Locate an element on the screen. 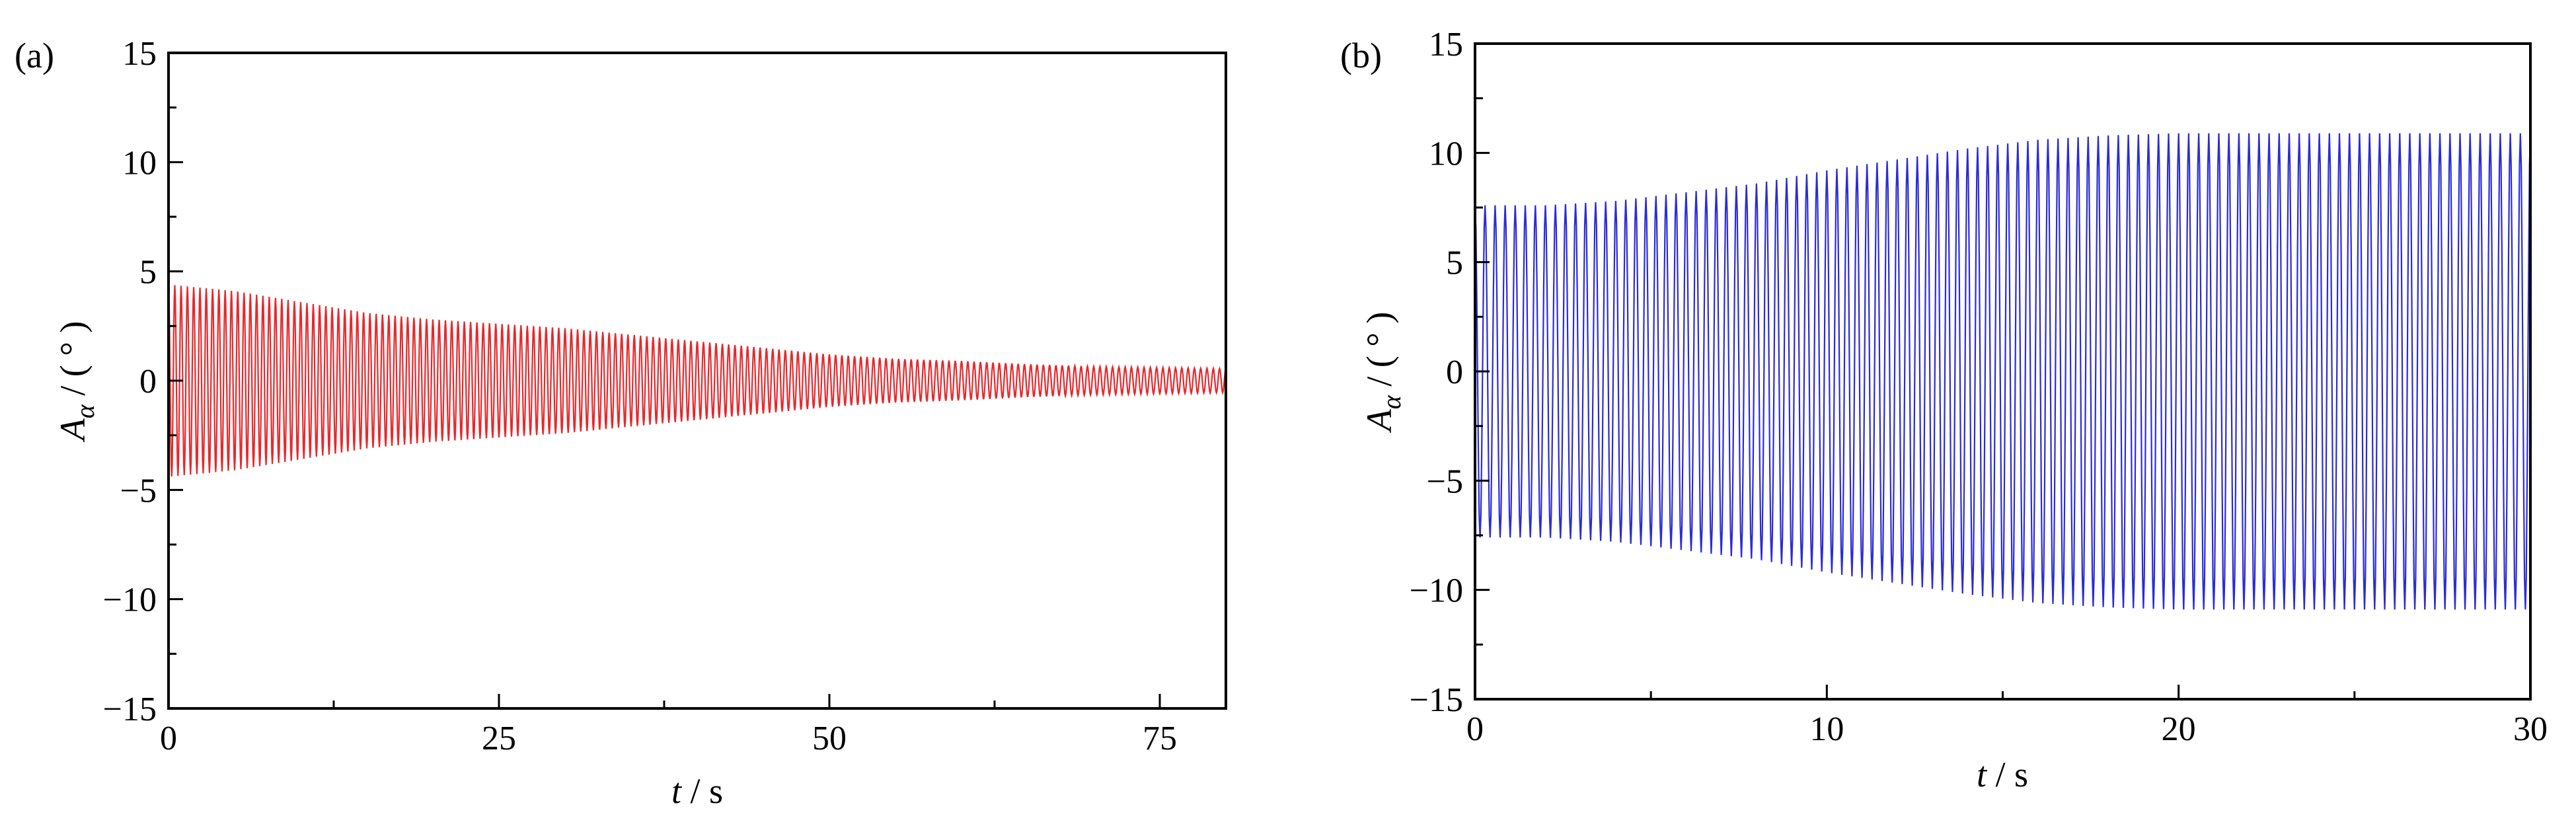 This screenshot has width=2576, height=834. panel-a-xtick-label: 0 is located at coordinates (169, 738).